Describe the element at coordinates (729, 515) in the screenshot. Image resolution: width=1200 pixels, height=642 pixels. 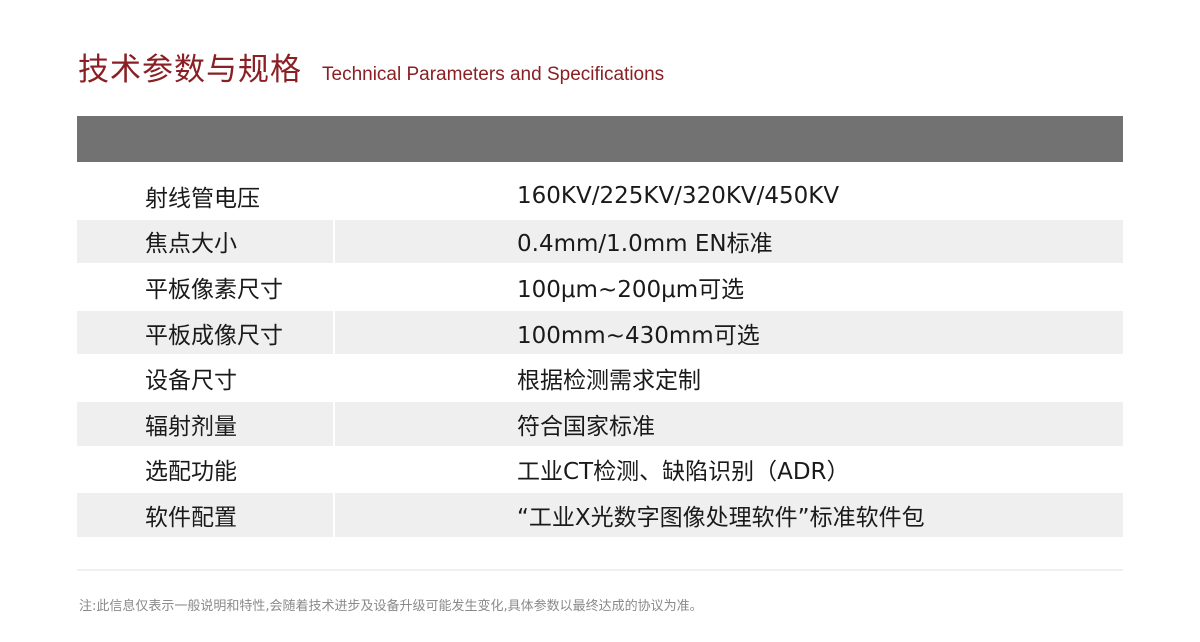
I see `row-value: “工业X光数字图像处理软件”标准软件包` at that location.